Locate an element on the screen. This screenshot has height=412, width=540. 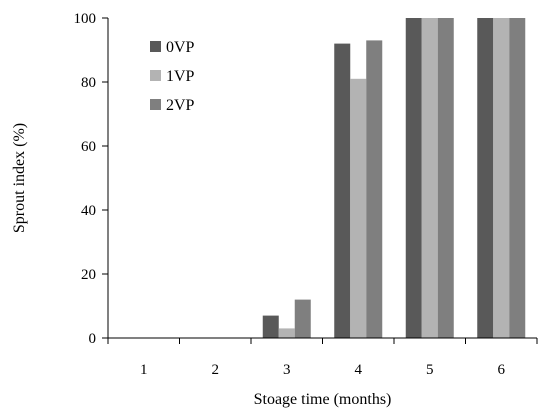
y-tick-label-100: 100 is located at coordinates (85, 19).